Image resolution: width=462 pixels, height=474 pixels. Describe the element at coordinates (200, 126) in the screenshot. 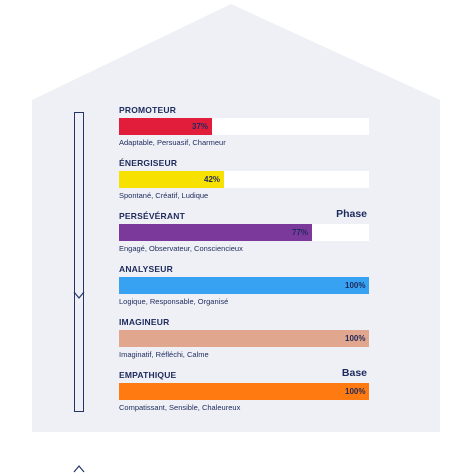

I see `bar-value-label: 37%` at that location.